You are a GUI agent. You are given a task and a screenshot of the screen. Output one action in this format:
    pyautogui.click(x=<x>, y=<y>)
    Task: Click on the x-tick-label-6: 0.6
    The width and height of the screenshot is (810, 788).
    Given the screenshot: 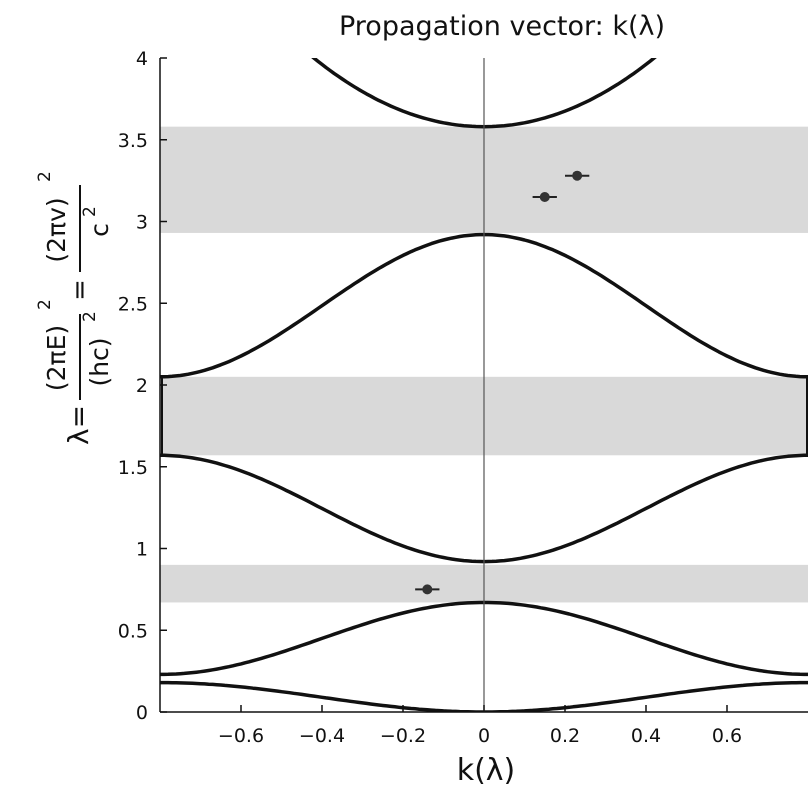 What is the action you would take?
    pyautogui.click(x=727, y=736)
    